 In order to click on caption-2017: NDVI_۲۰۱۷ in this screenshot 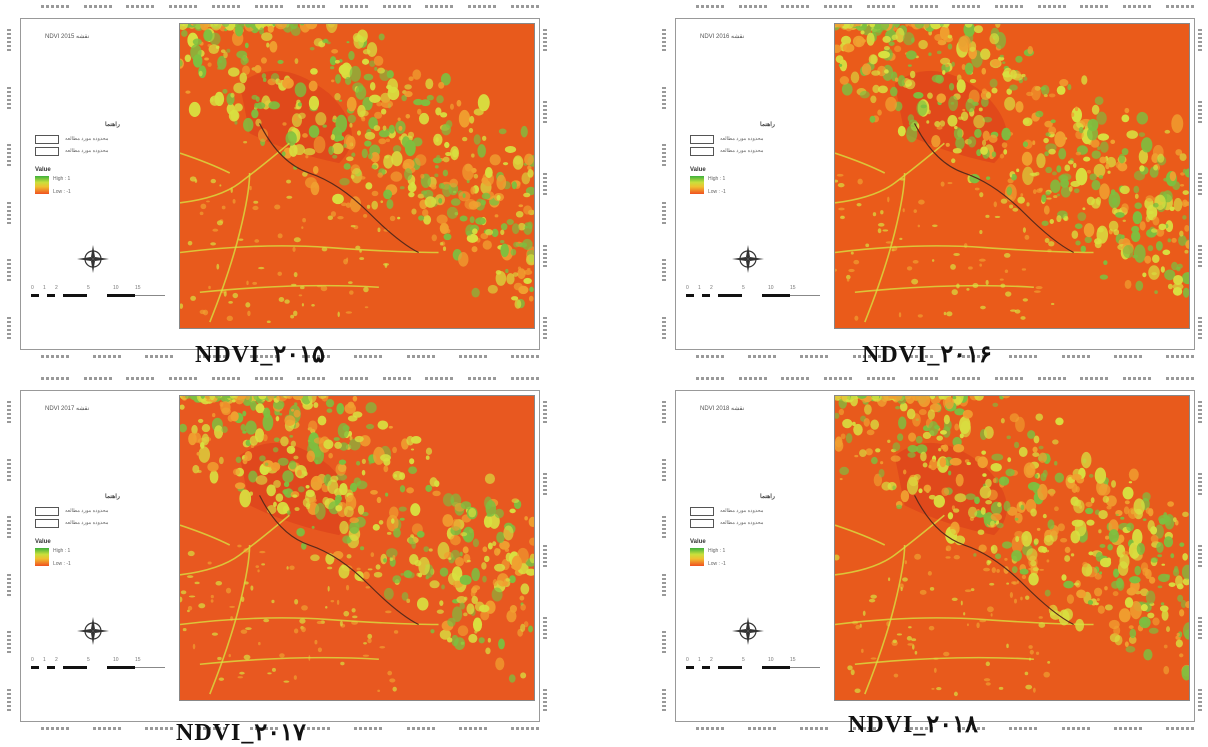, I will do `click(241, 733)`.